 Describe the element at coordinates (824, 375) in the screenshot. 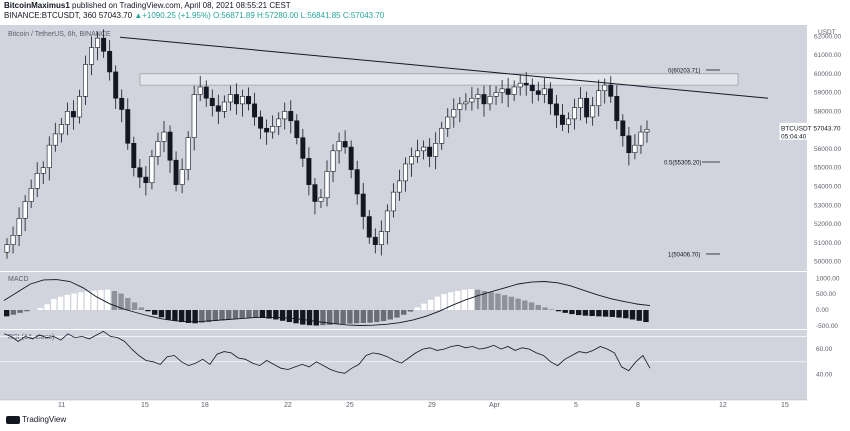

I see `rsi-axis-tick: 40.00` at that location.